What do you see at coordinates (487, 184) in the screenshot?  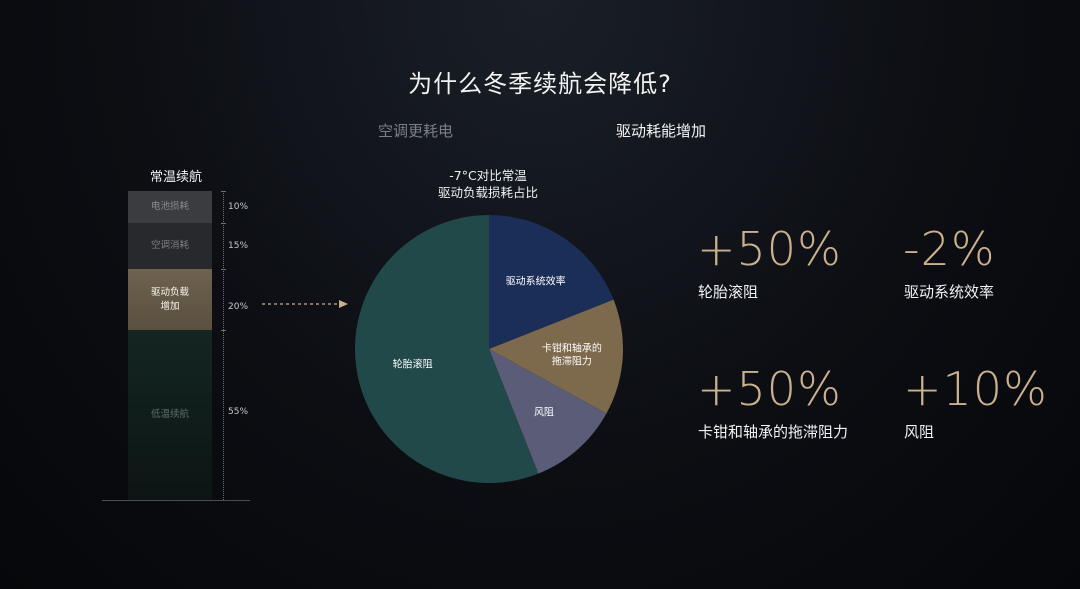 I see `chart-title: -7°C对比常温 驱动负载损耗占比` at bounding box center [487, 184].